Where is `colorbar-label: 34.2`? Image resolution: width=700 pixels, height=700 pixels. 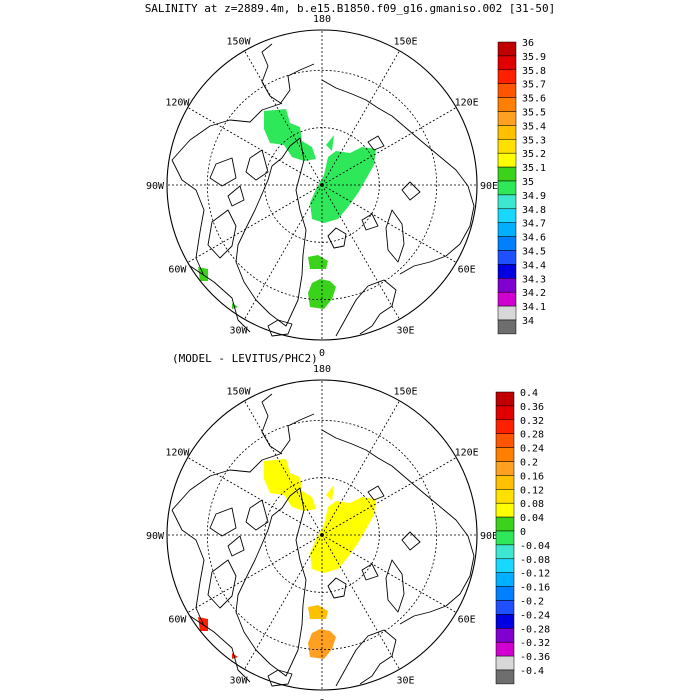
colorbar-label: 34.2 is located at coordinates (534, 293).